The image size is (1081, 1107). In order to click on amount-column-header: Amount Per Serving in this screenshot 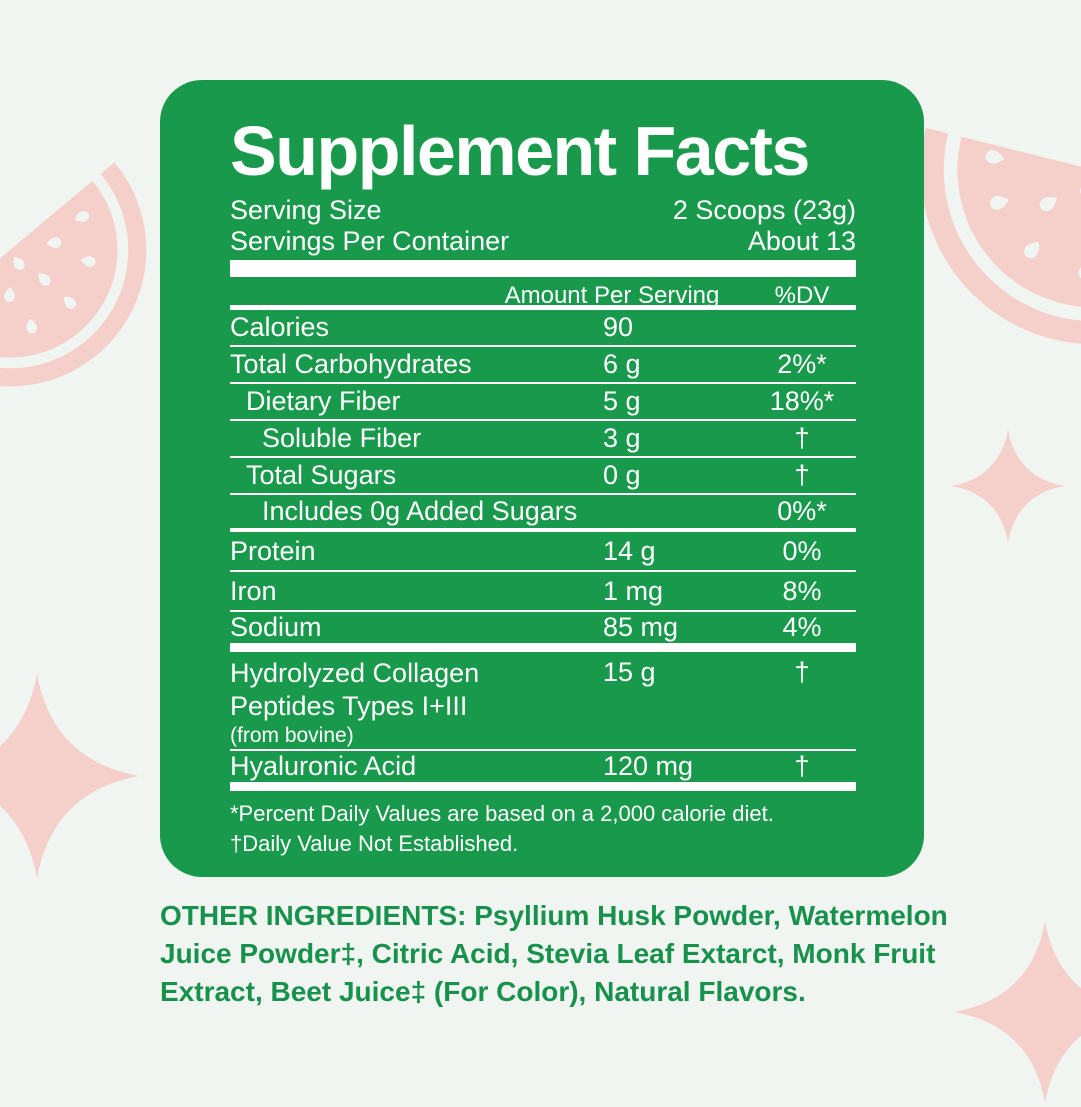, I will do `click(612, 295)`.